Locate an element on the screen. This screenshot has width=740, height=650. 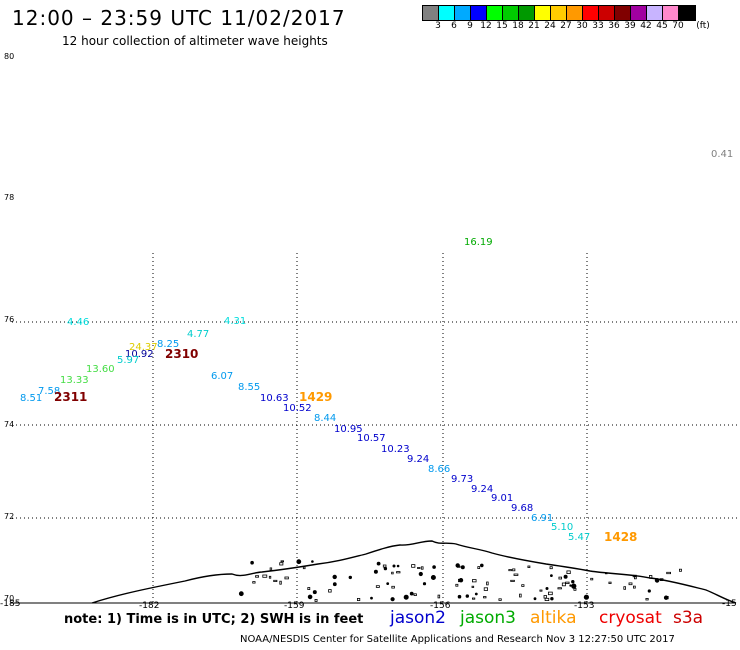
legend-label: 36 is located at coordinates (614, 26).